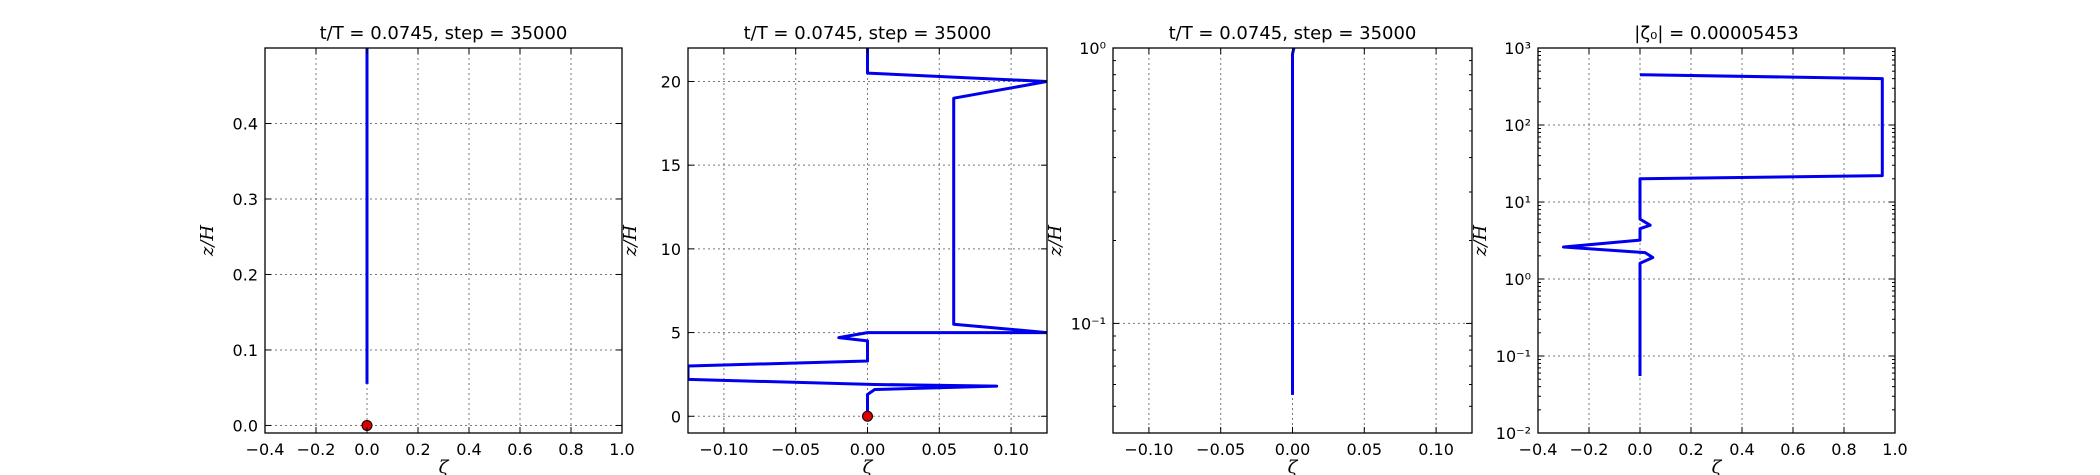 The height and width of the screenshot is (475, 2100). I want to click on y-tick-label: 10², so click(1517, 125).